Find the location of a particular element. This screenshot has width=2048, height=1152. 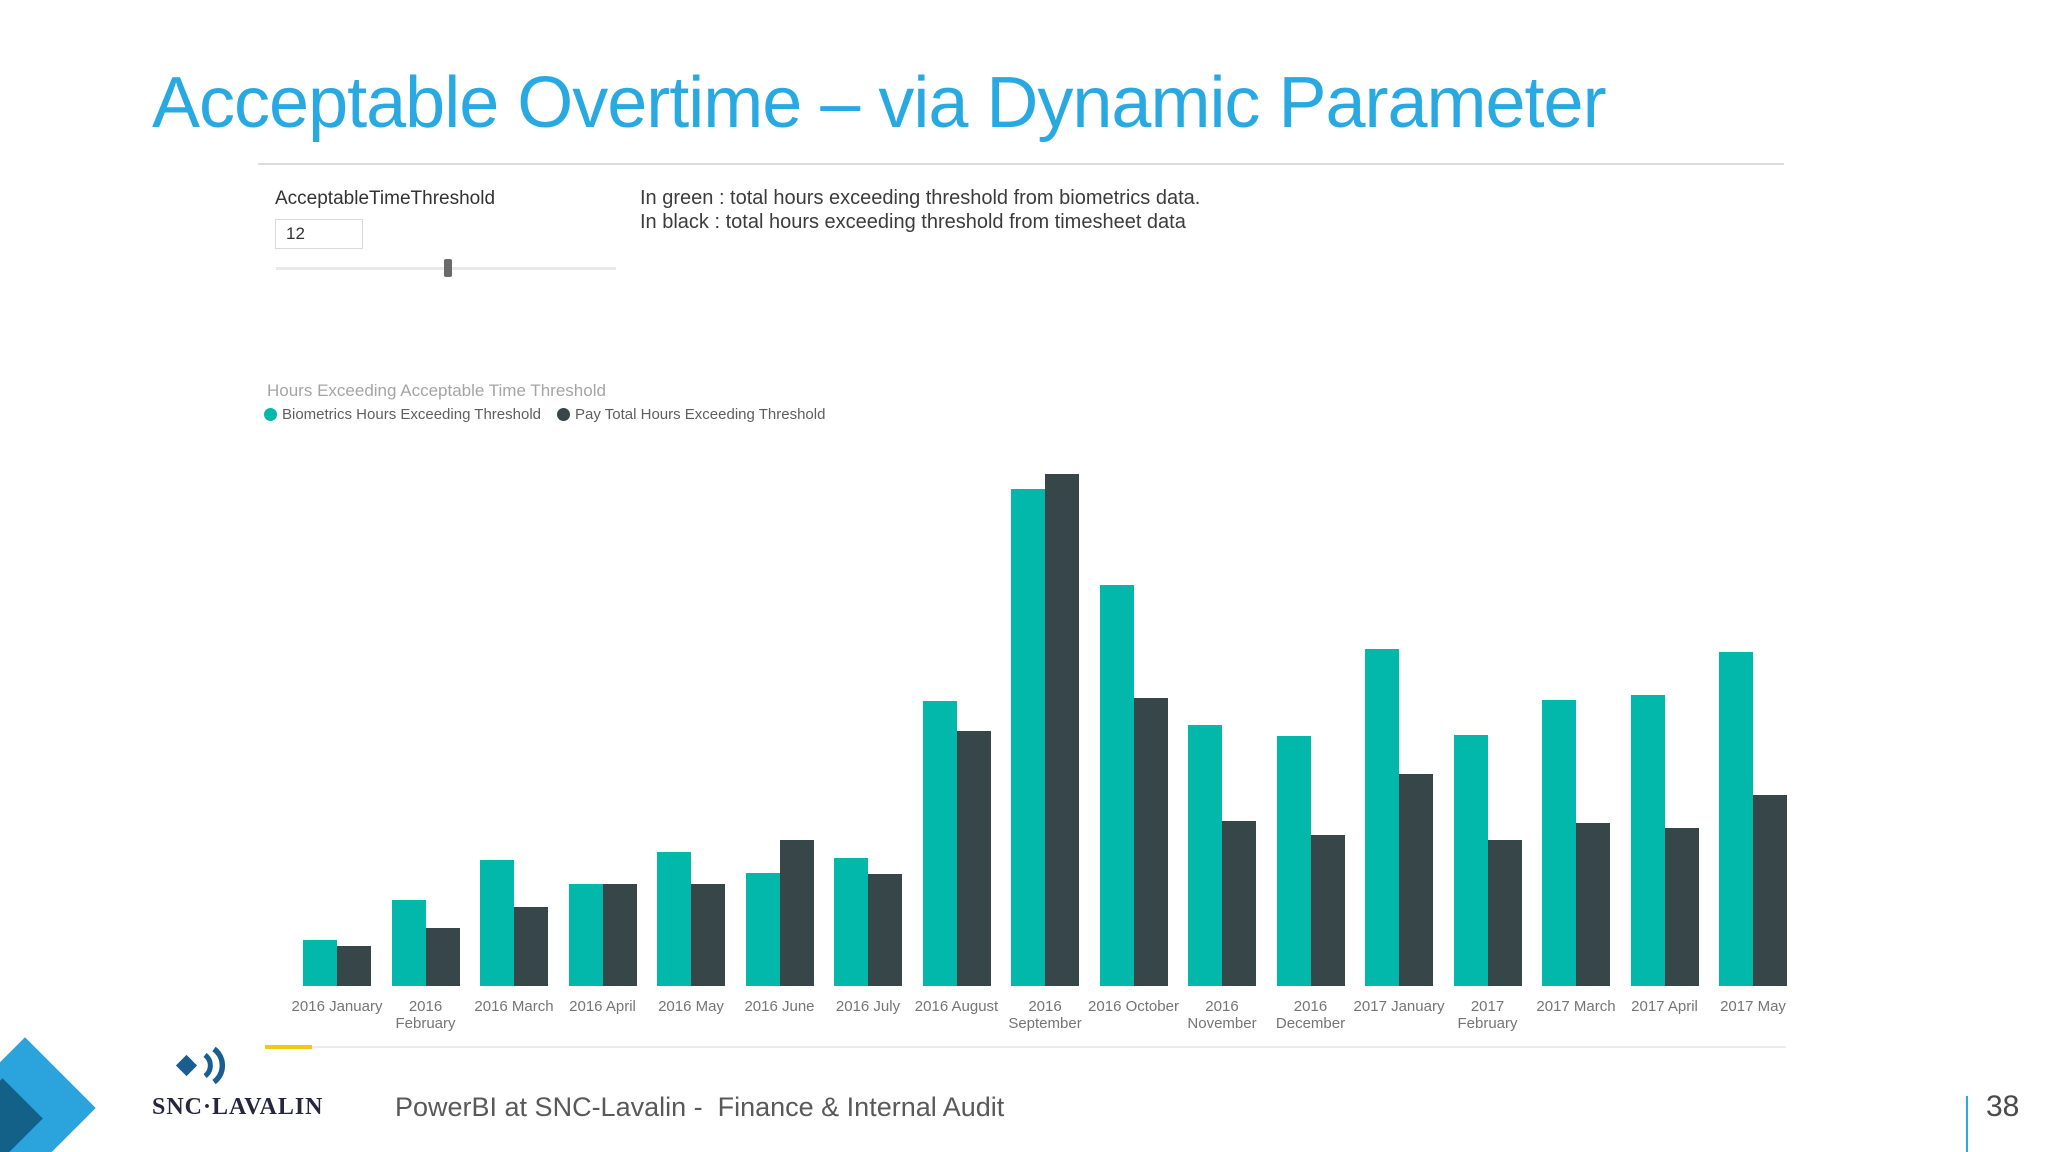

x-axis-label: 2016 August is located at coordinates (956, 1006).